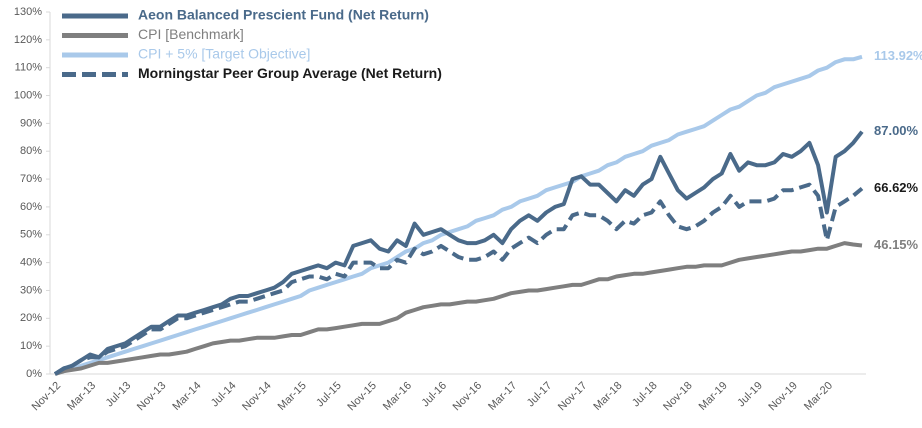 The width and height of the screenshot is (922, 428). Describe the element at coordinates (896, 244) in the screenshot. I see `end-label: 46.15%` at that location.